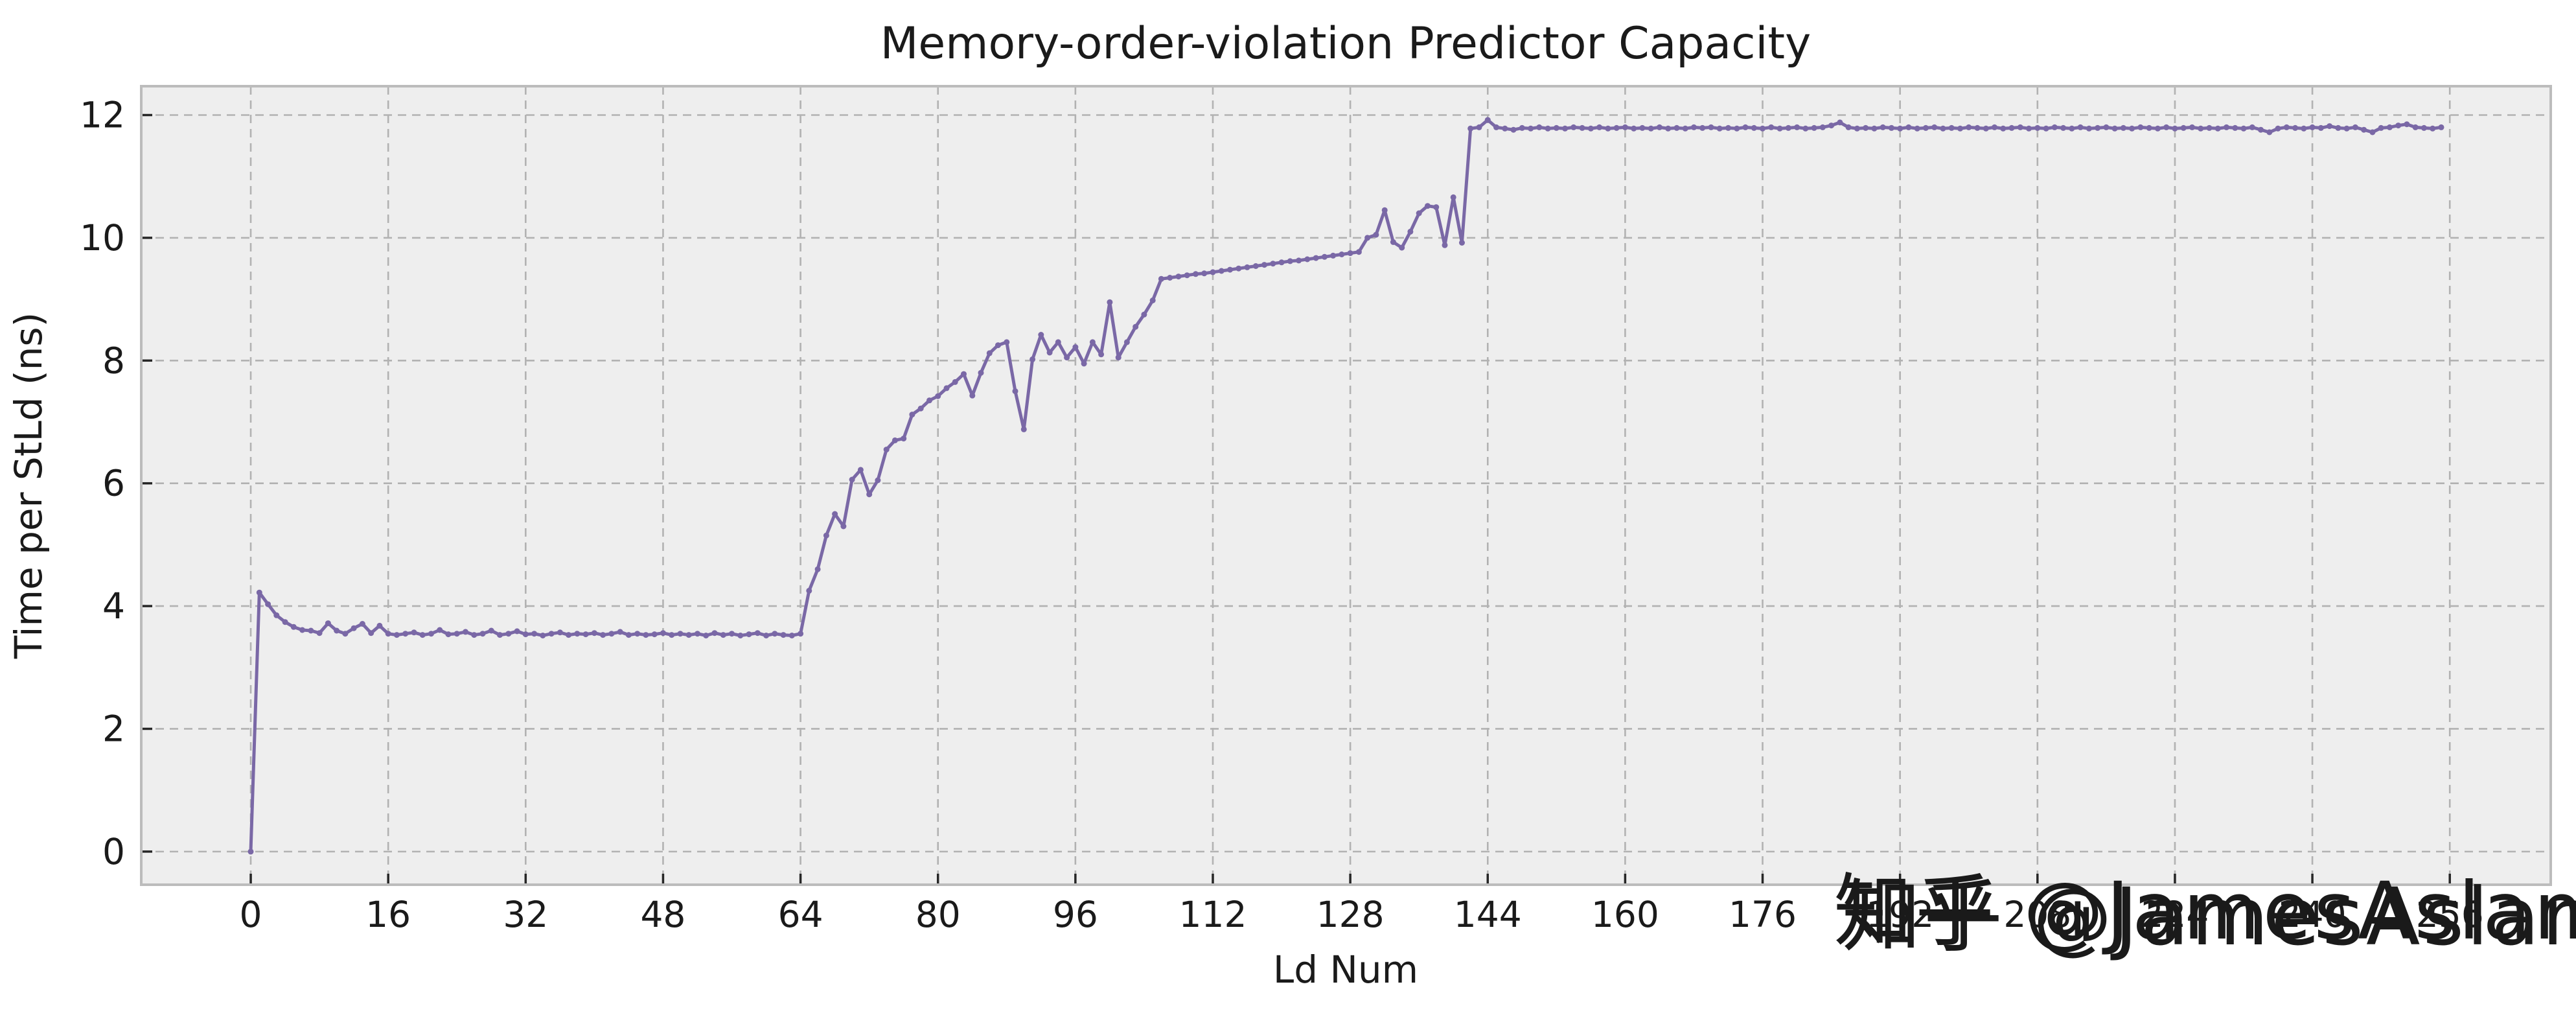 The width and height of the screenshot is (2576, 1015). What do you see at coordinates (113, 606) in the screenshot?
I see `y-tick-label: 4` at bounding box center [113, 606].